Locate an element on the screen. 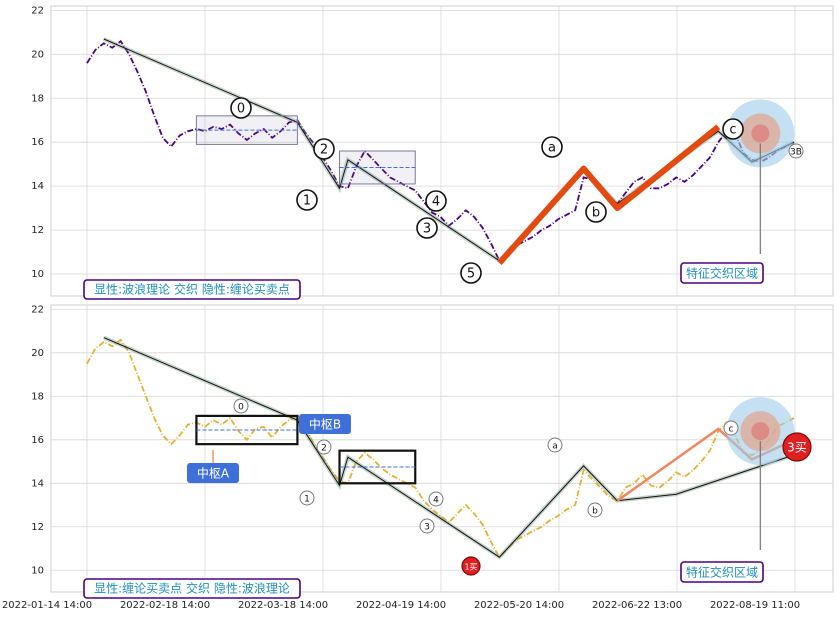 This screenshot has width=839, height=621. bottom-wave-label: a is located at coordinates (555, 447).